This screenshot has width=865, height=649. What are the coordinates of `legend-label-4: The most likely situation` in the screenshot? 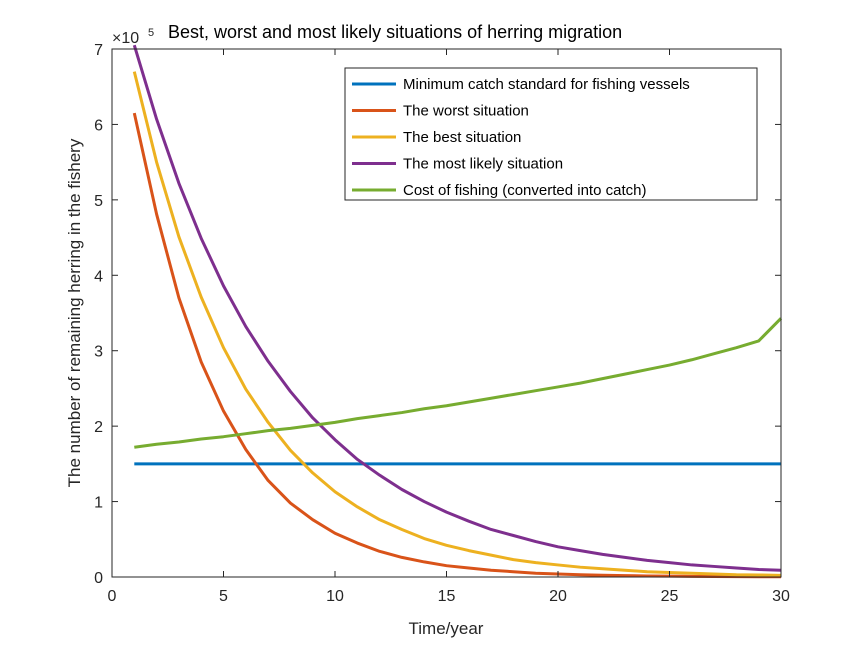 It's located at (483, 164).